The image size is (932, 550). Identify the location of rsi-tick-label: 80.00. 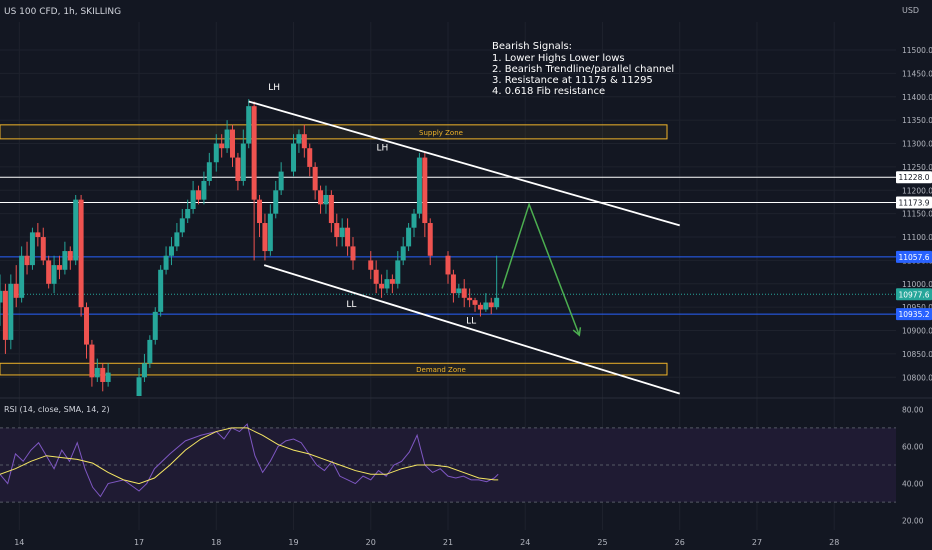
(913, 409).